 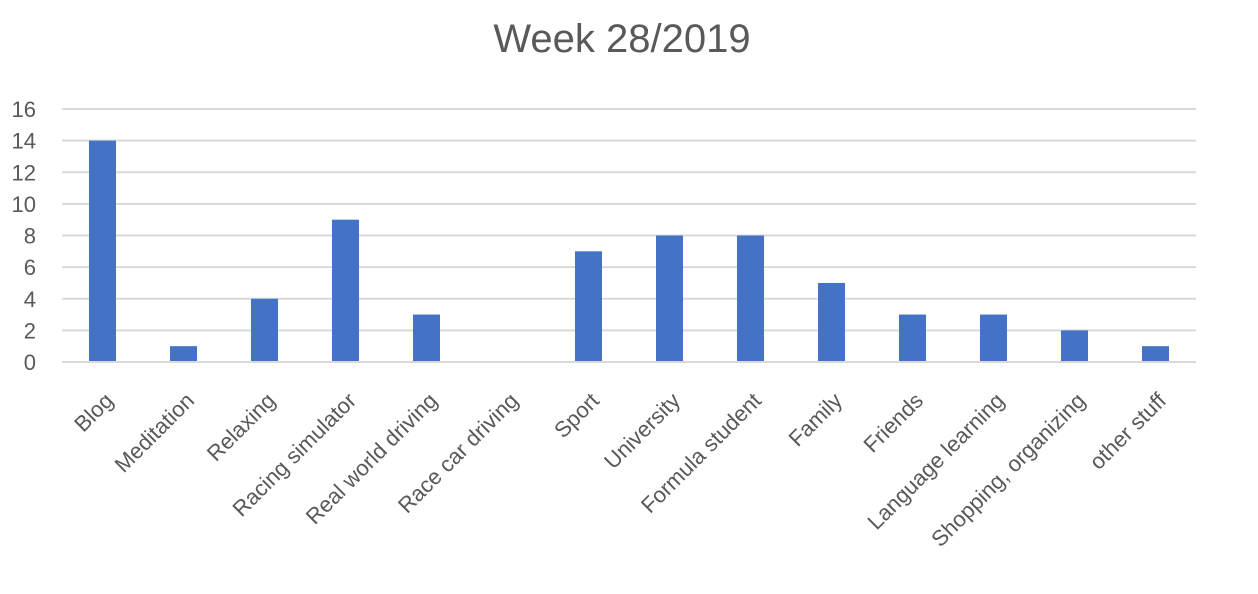 What do you see at coordinates (1074, 346) in the screenshot?
I see `bar-shopping-organizing` at bounding box center [1074, 346].